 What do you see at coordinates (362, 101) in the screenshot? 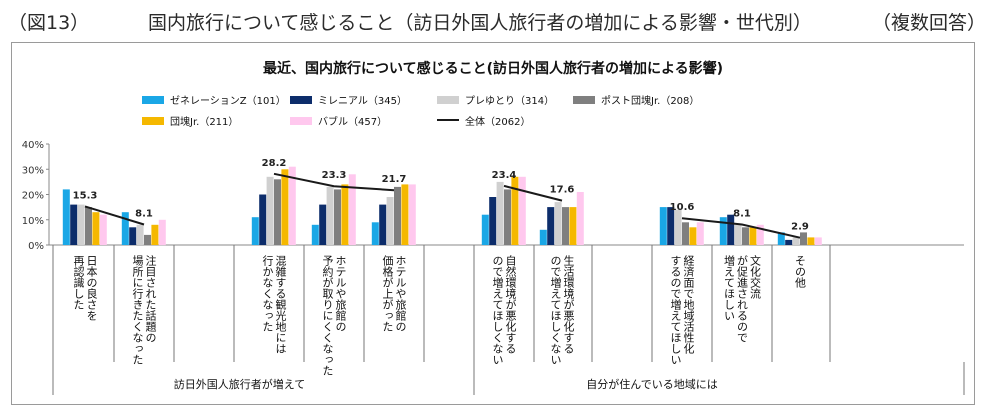
I see `legend-label: ミレニアル（345）` at bounding box center [362, 101].